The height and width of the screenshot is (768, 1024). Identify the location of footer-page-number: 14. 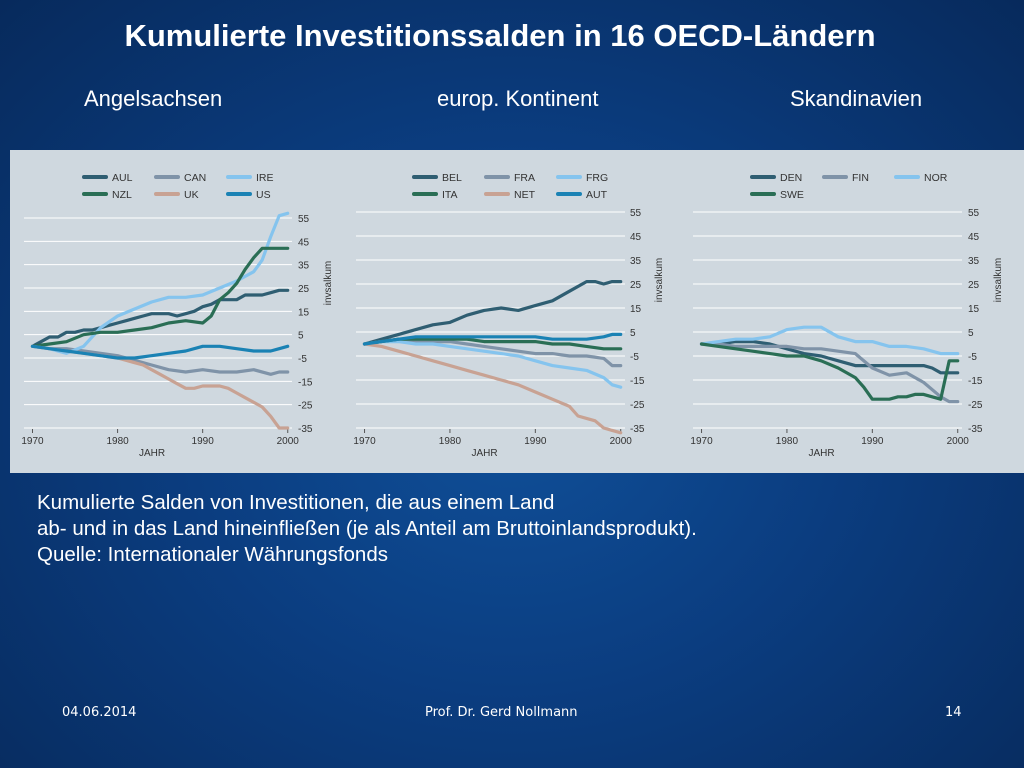
(953, 712).